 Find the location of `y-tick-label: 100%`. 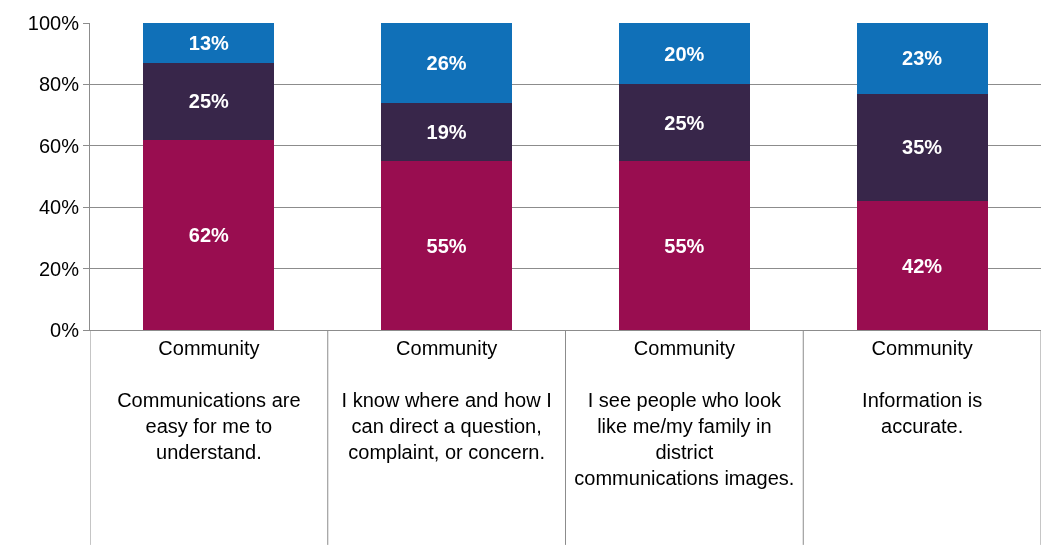

y-tick-label: 100% is located at coordinates (53, 23).